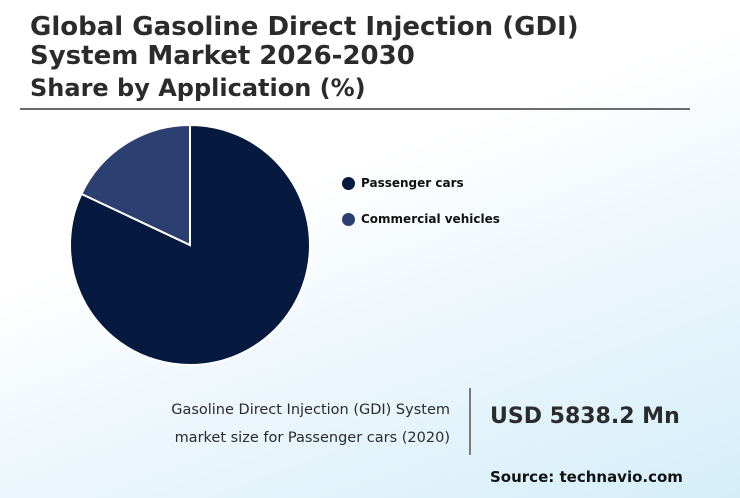 This screenshot has width=740, height=498. What do you see at coordinates (470, 421) in the screenshot?
I see `stat-divider` at bounding box center [470, 421].